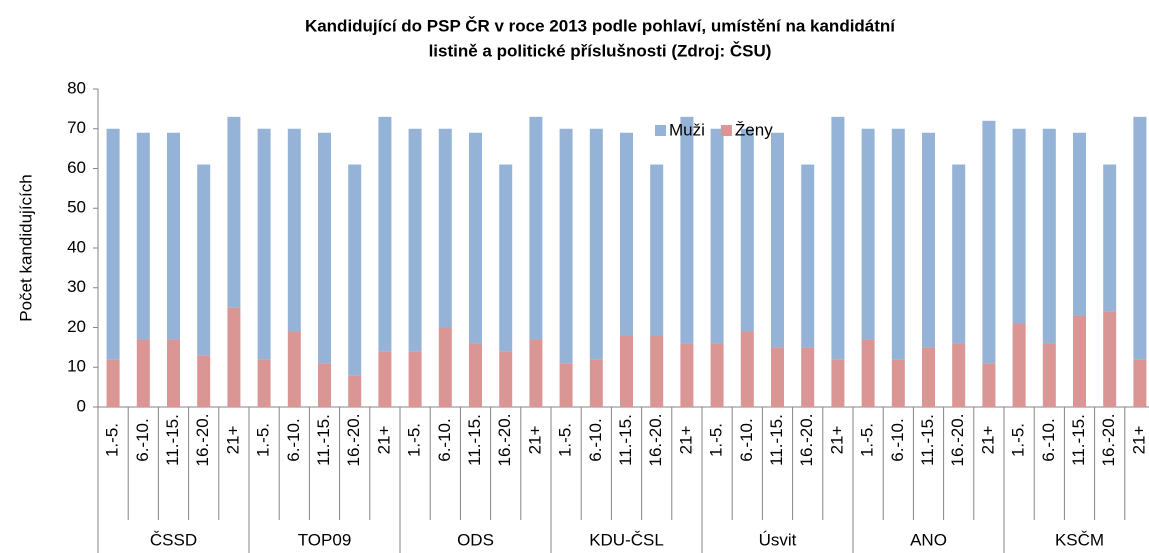  Describe the element at coordinates (687, 129) in the screenshot. I see `legend-label: Muži` at that location.